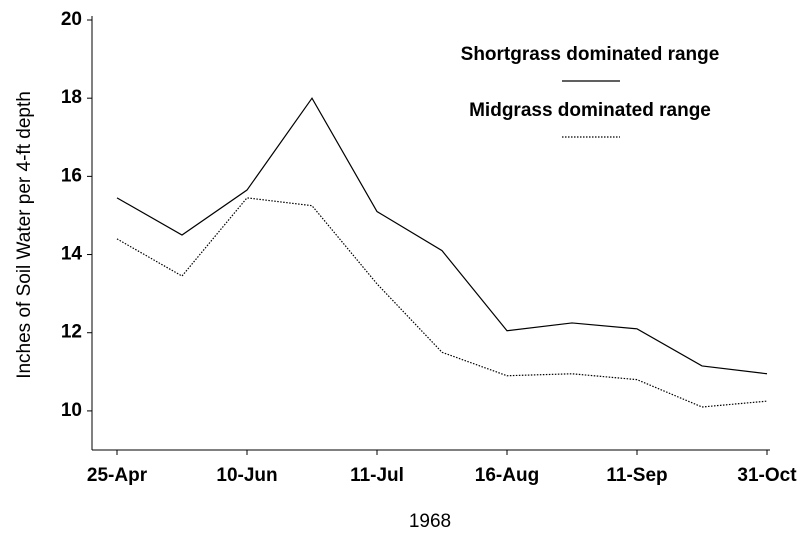 The height and width of the screenshot is (533, 812). Describe the element at coordinates (636, 475) in the screenshot. I see `x-tick-label: 11-Sep` at that location.